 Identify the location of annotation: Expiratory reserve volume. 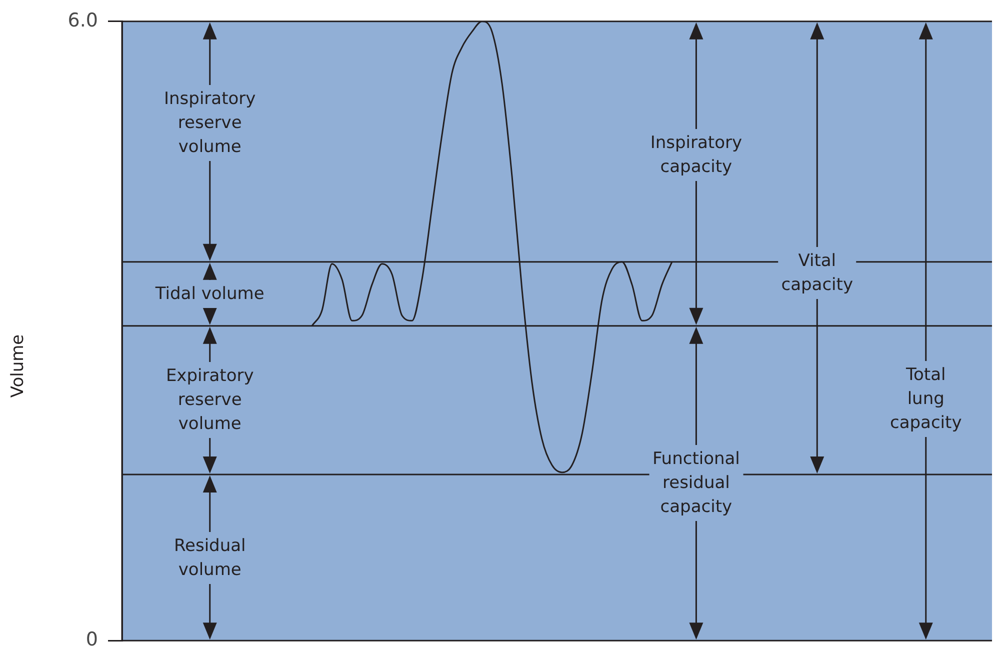
(209, 400).